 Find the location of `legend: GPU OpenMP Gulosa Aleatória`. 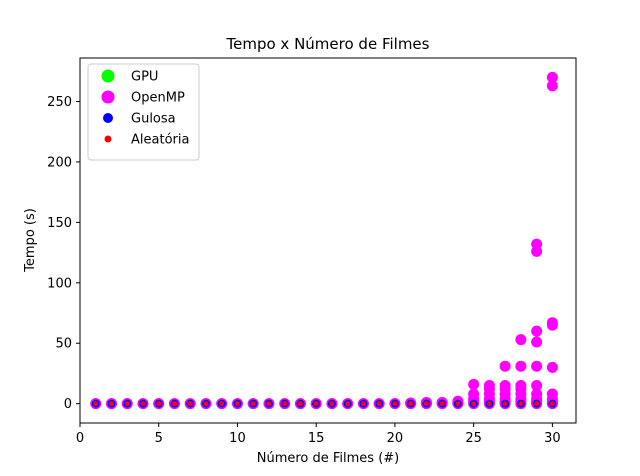

legend: GPU OpenMP Gulosa Aleatória is located at coordinates (143, 112).